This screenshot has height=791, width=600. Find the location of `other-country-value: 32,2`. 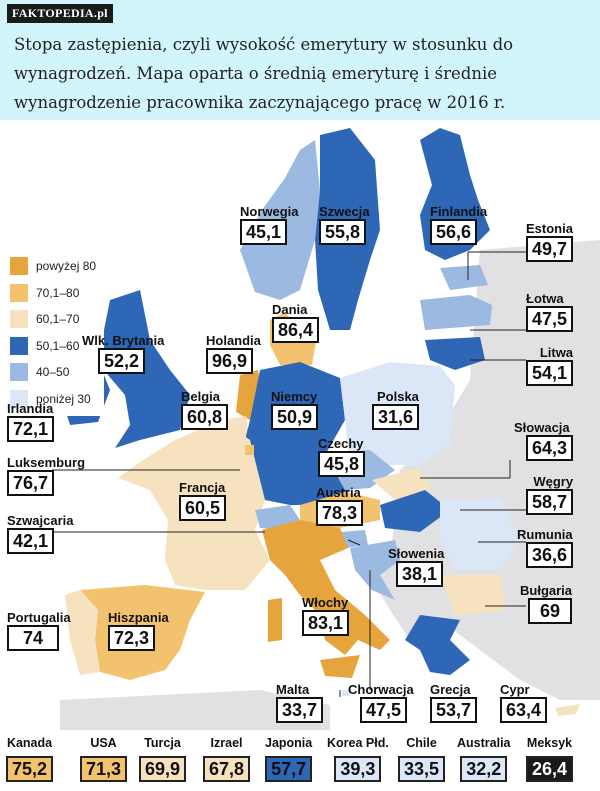

other-country-value: 32,2 is located at coordinates (484, 769).